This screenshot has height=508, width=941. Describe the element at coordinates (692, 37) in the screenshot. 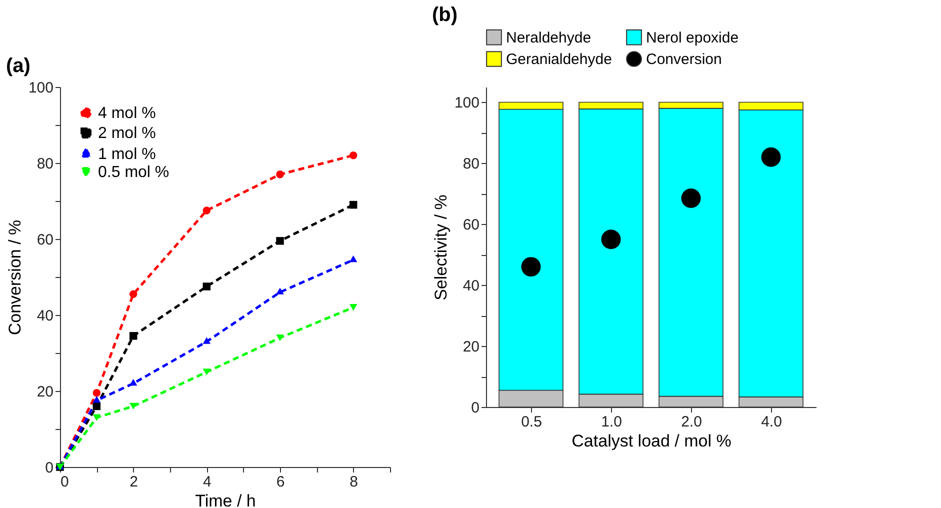

I see `legend-label: Nerol epoxide` at that location.